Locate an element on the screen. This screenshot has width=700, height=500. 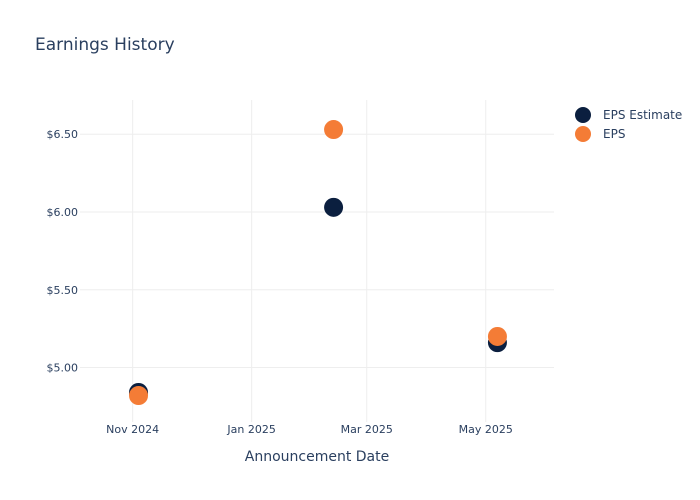
y-tick-label: $6.50 is located at coordinates (63, 134).